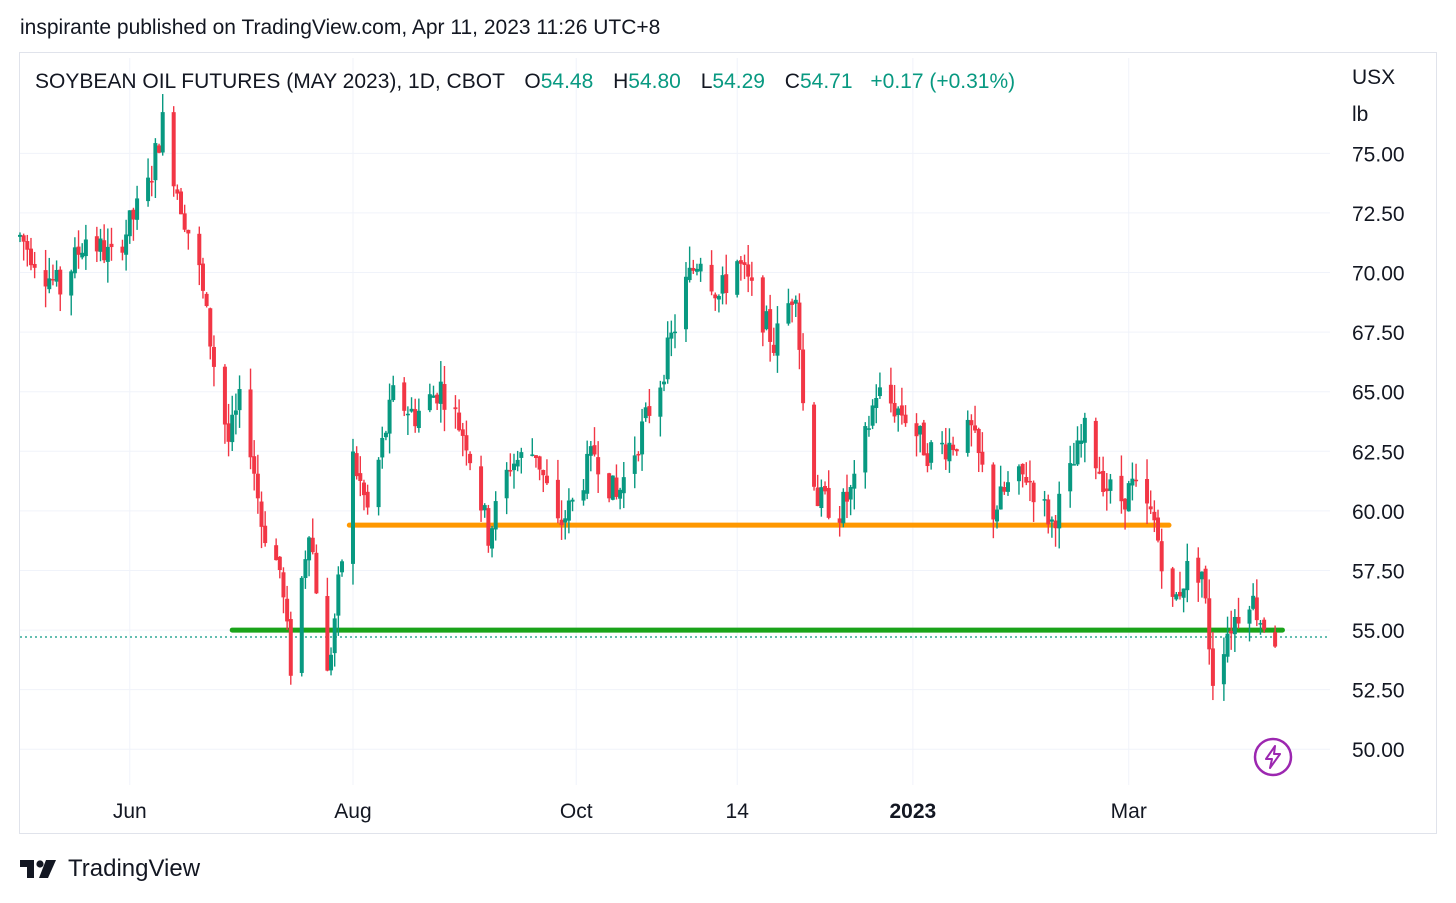  I want to click on price-unit-line2: lb, so click(1360, 114).